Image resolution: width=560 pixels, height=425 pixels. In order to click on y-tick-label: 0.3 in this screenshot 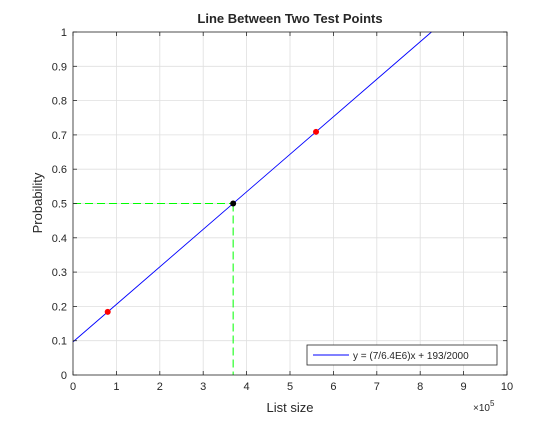, I will do `click(59, 273)`.